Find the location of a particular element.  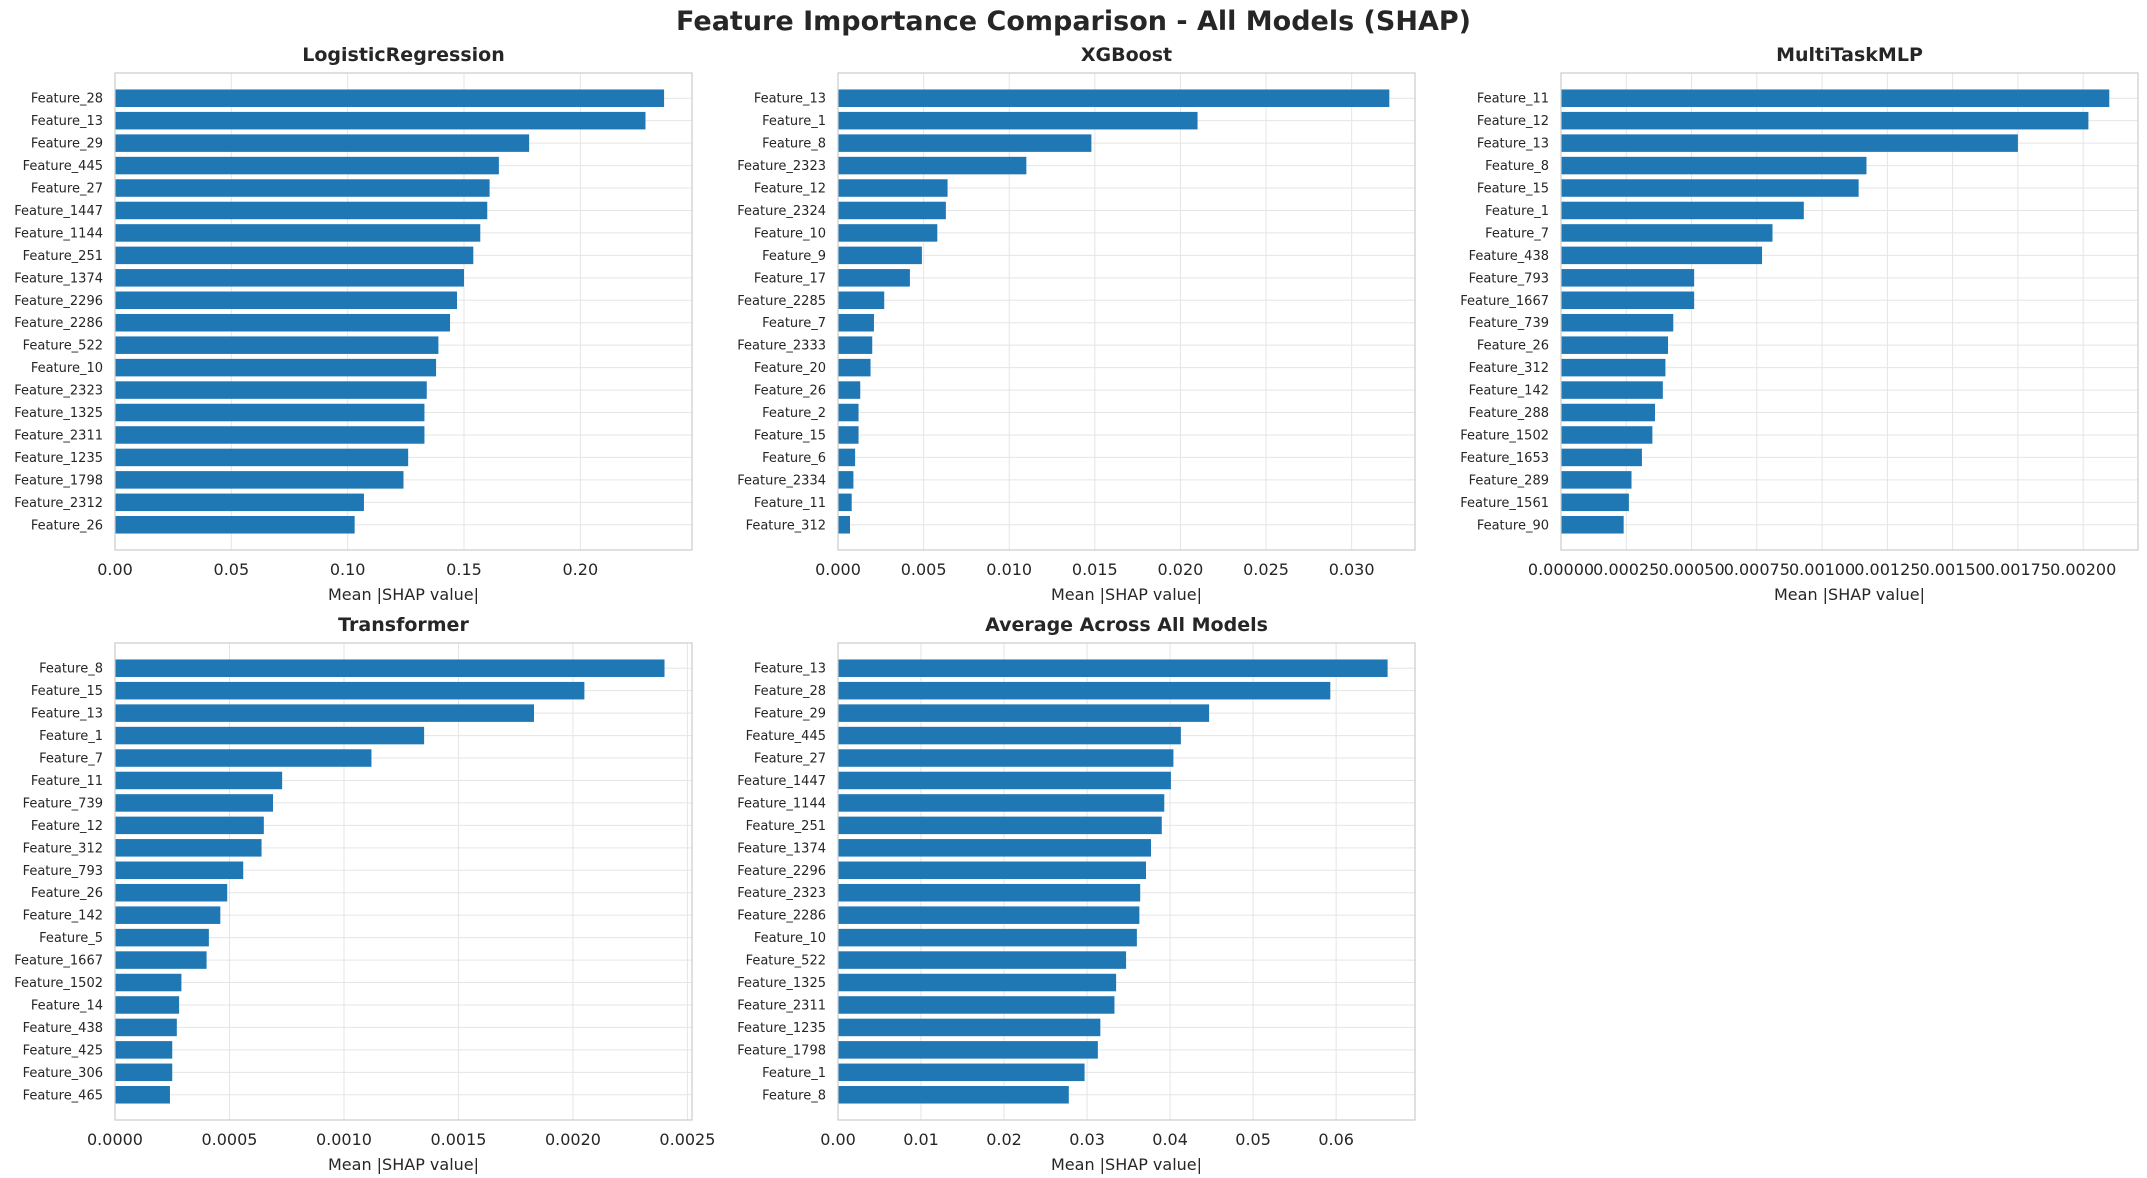

category-label: Feature_29 is located at coordinates (790, 714).